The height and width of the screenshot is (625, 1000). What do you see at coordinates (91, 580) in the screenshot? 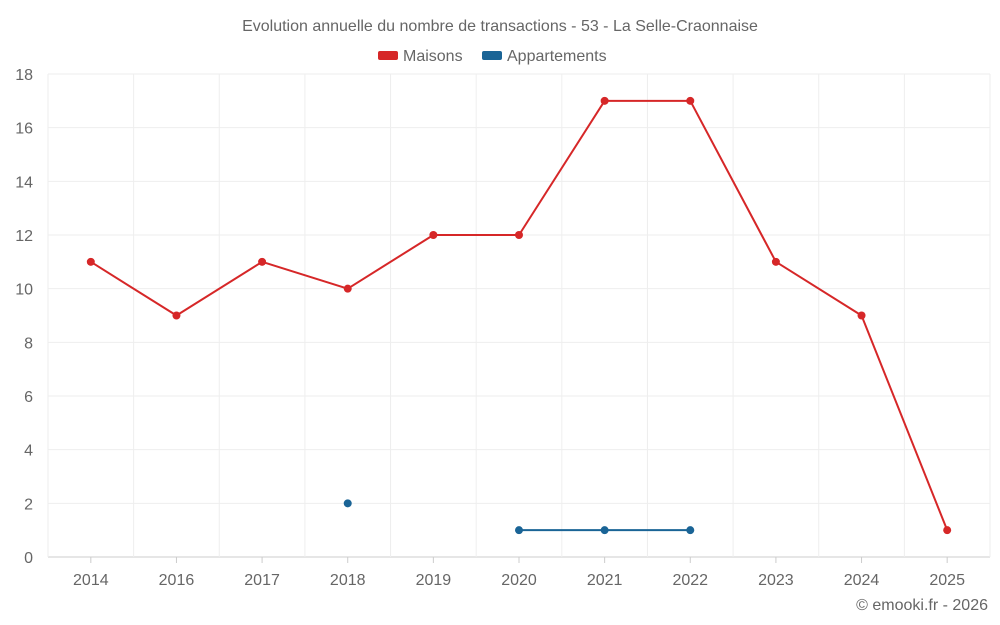
I see `x-tick-label: 2014` at bounding box center [91, 580].